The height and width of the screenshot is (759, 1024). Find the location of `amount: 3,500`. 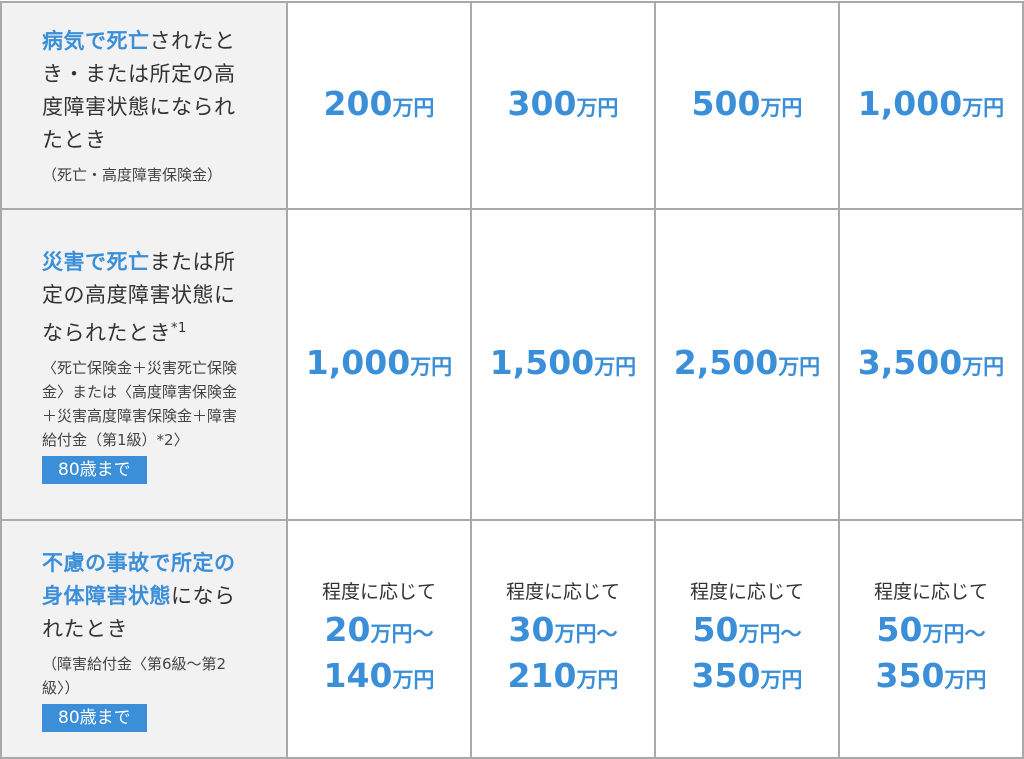

amount: 3,500 is located at coordinates (910, 362).